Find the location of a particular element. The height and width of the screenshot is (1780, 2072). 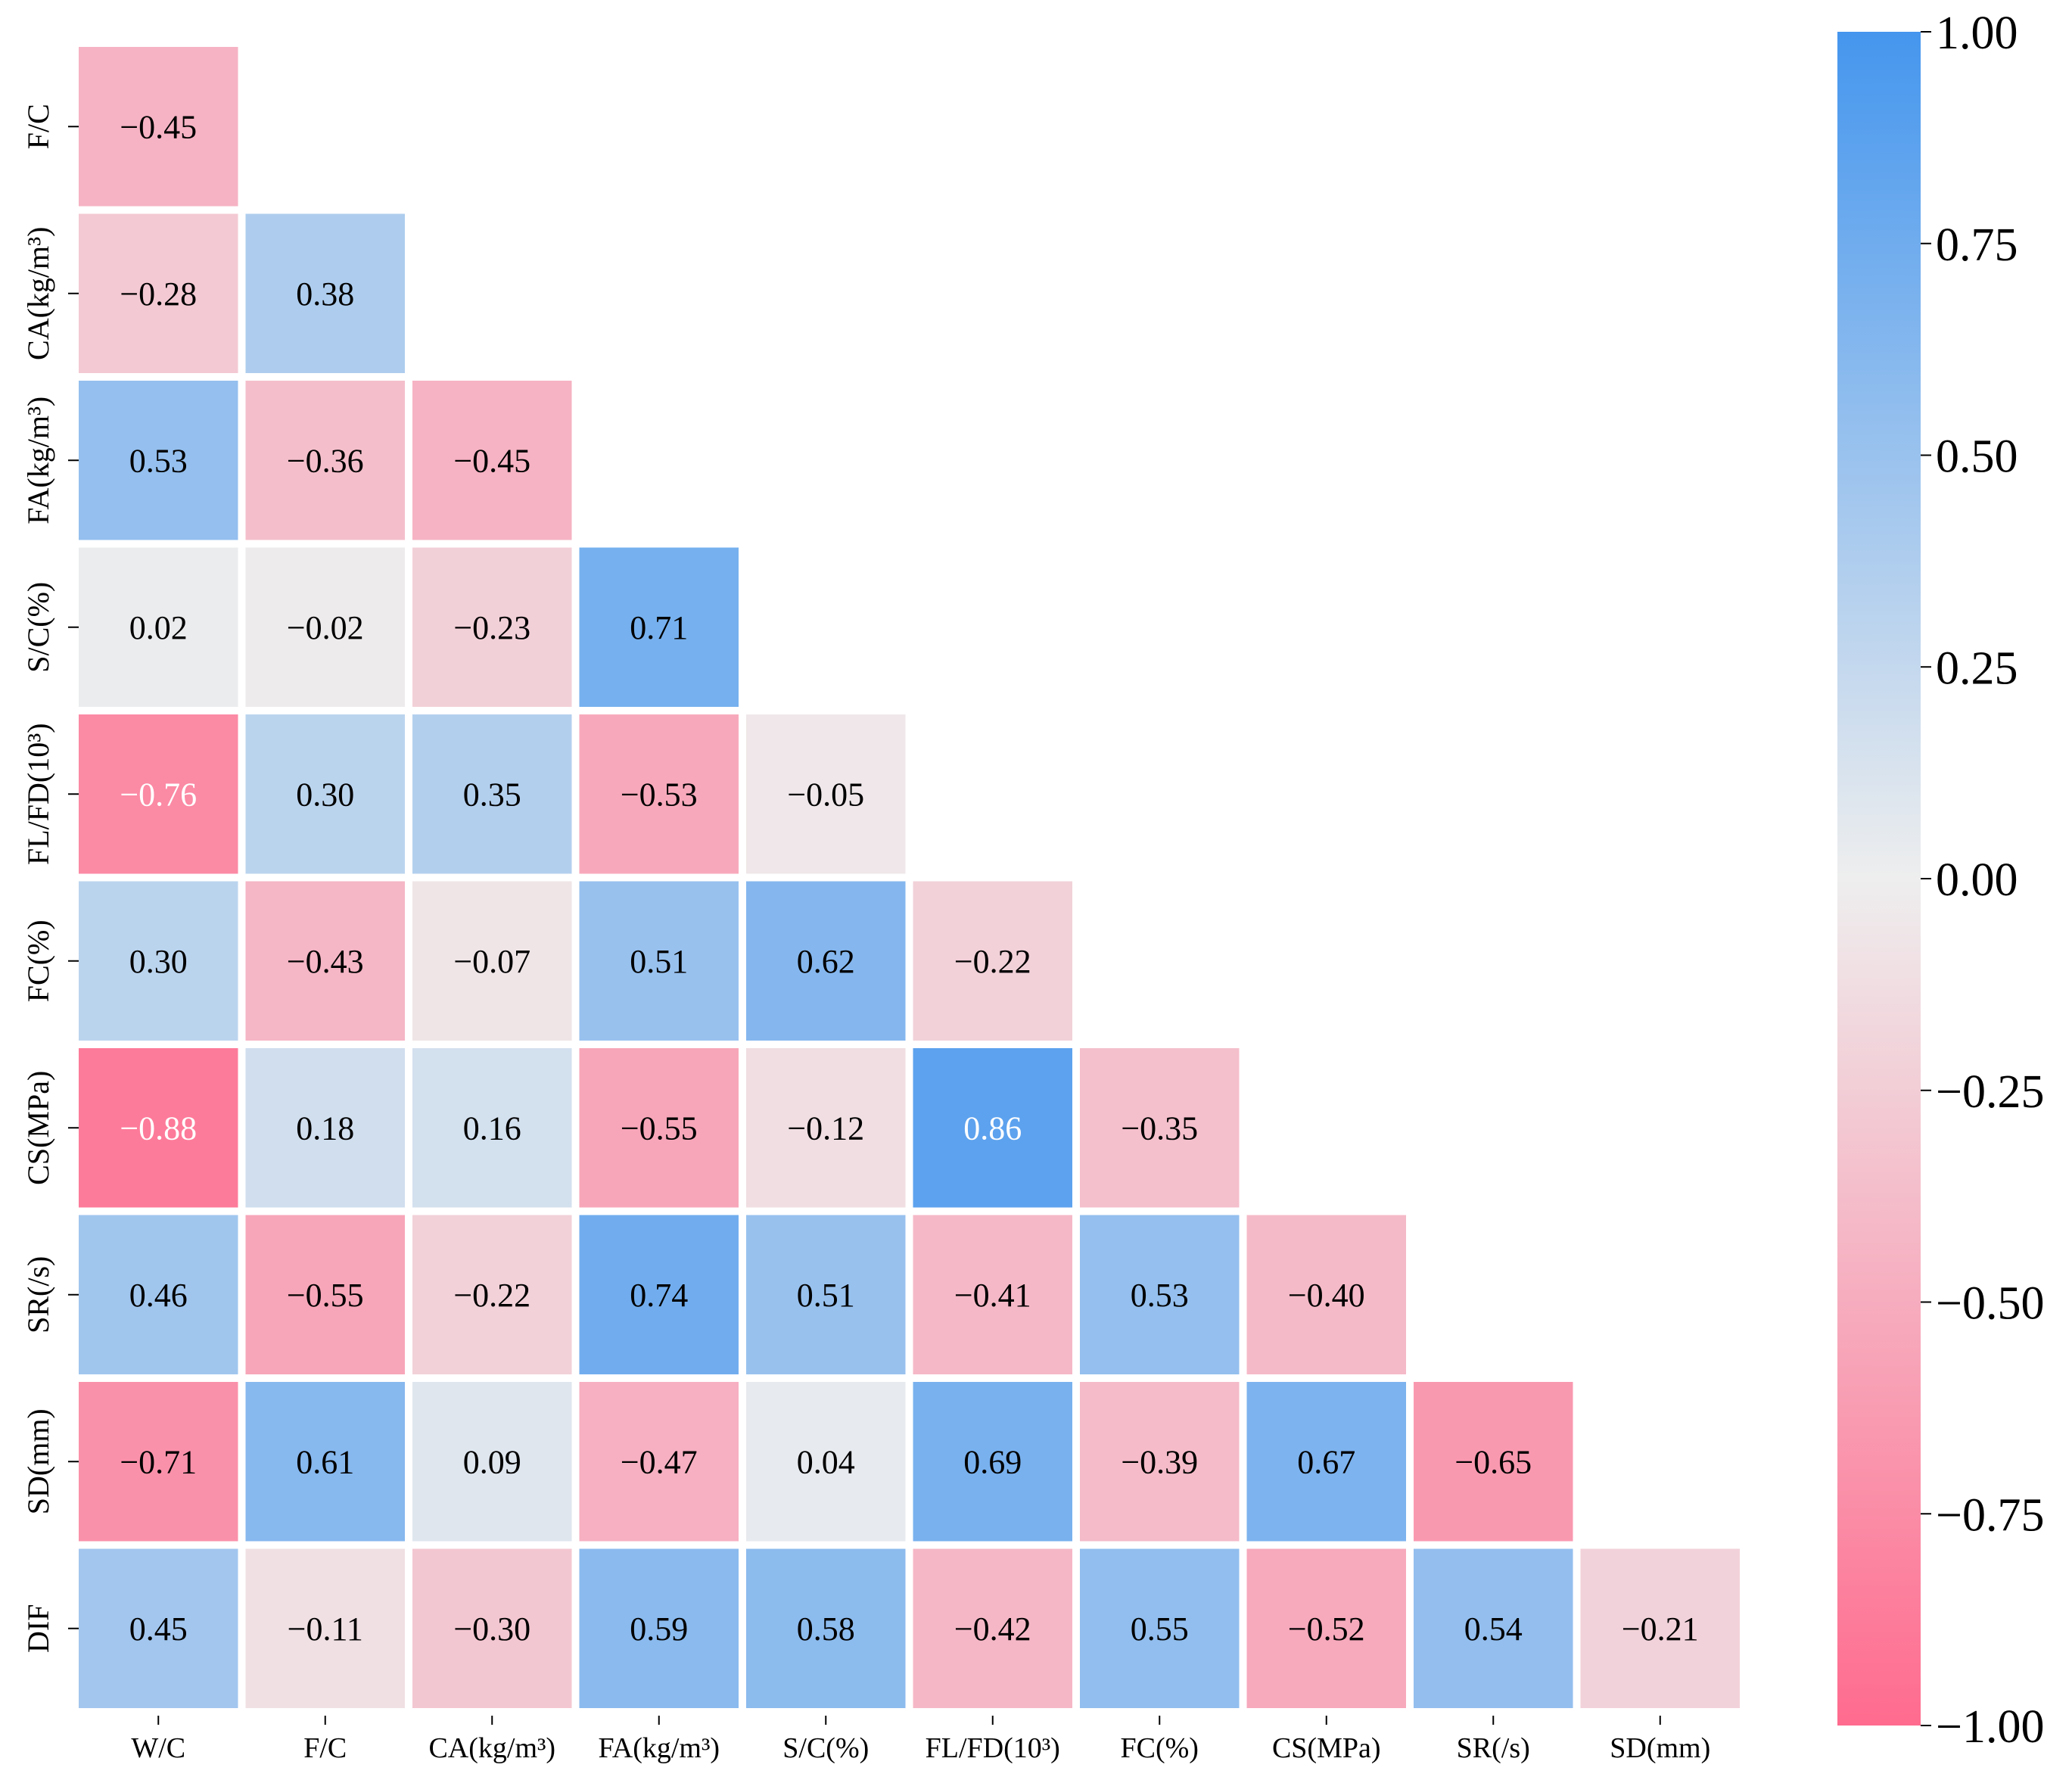

y-tick-label: DIF is located at coordinates (38, 1628).